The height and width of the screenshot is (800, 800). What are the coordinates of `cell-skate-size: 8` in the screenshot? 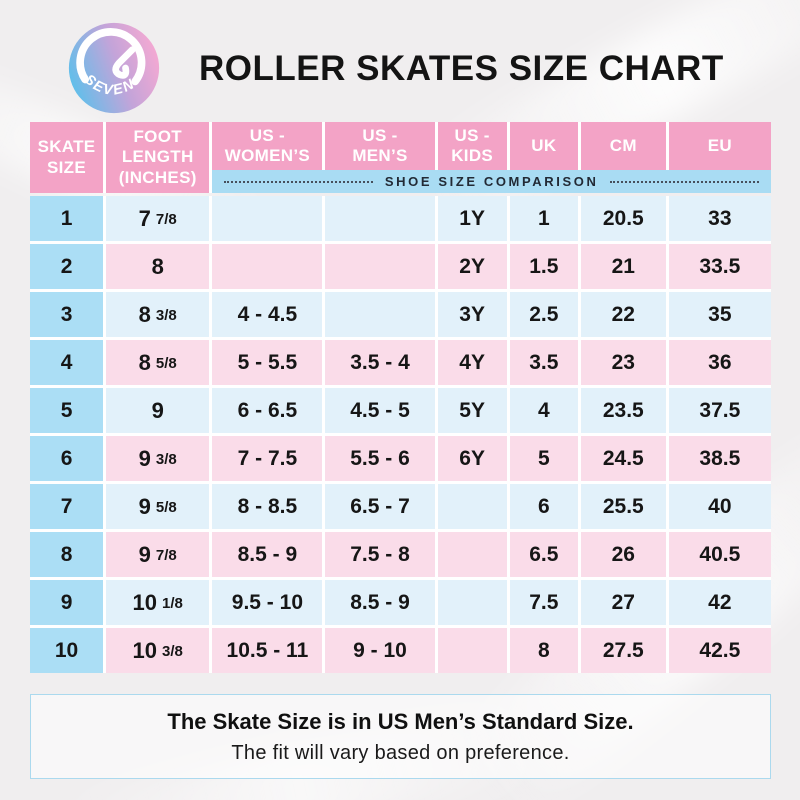 It's located at (67, 554).